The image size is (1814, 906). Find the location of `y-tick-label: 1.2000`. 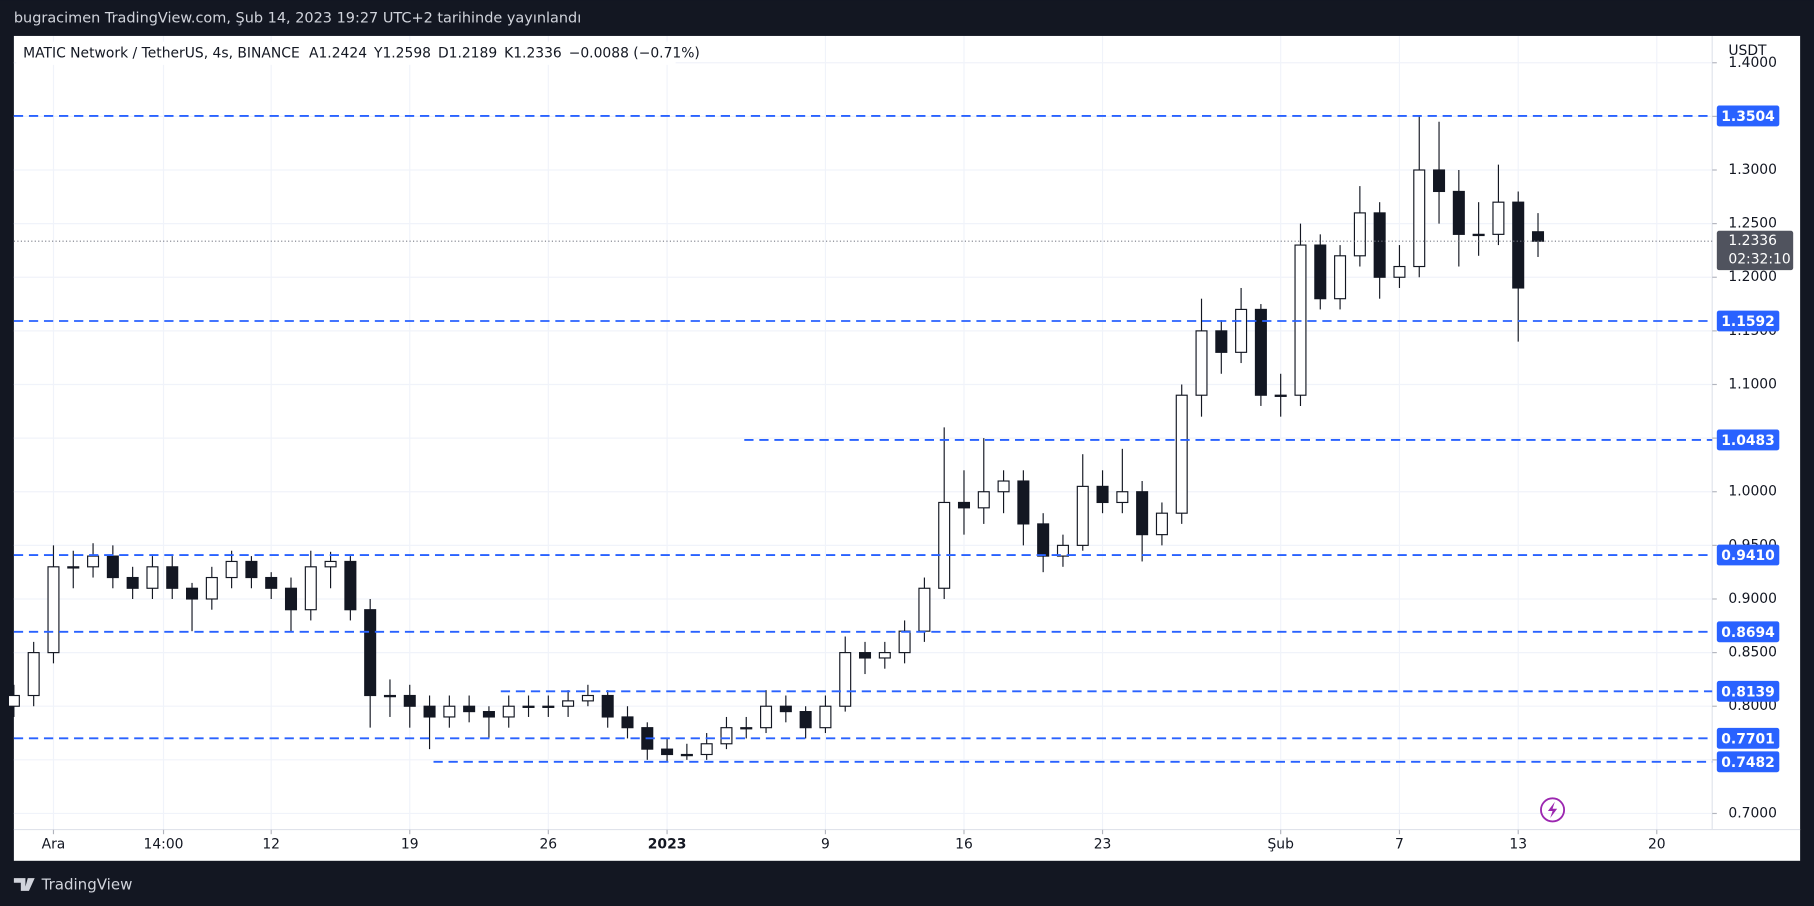

y-tick-label: 1.2000 is located at coordinates (1752, 277).